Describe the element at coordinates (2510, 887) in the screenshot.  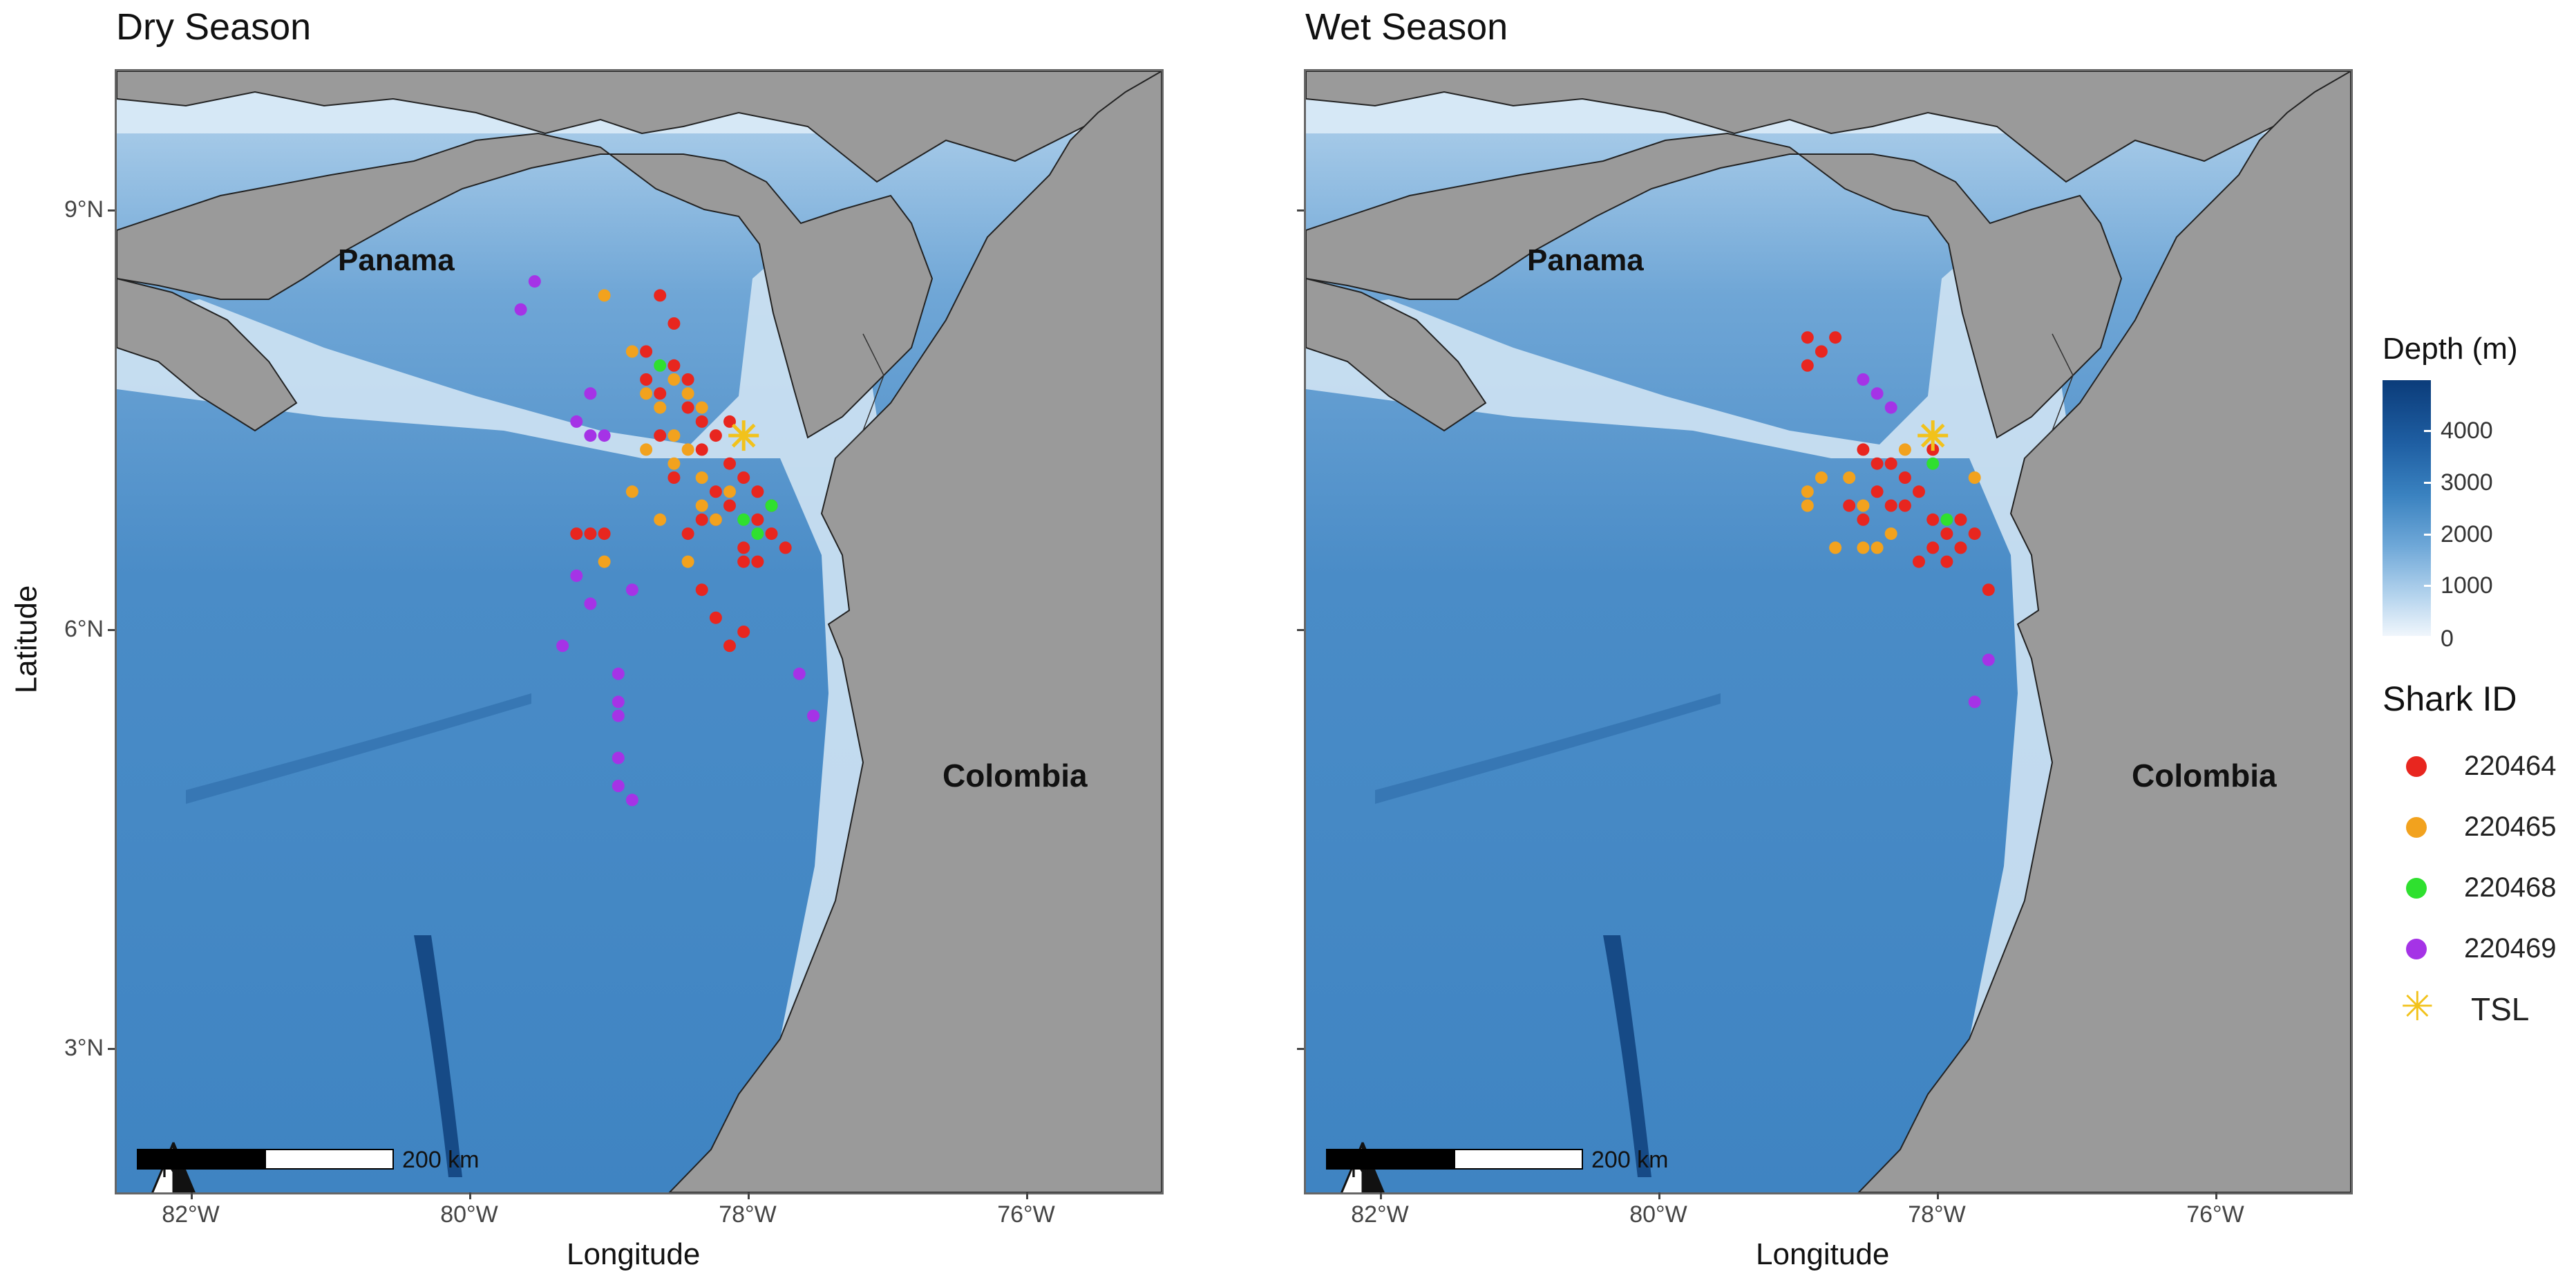
I see `legend-label-220468: 220468` at that location.